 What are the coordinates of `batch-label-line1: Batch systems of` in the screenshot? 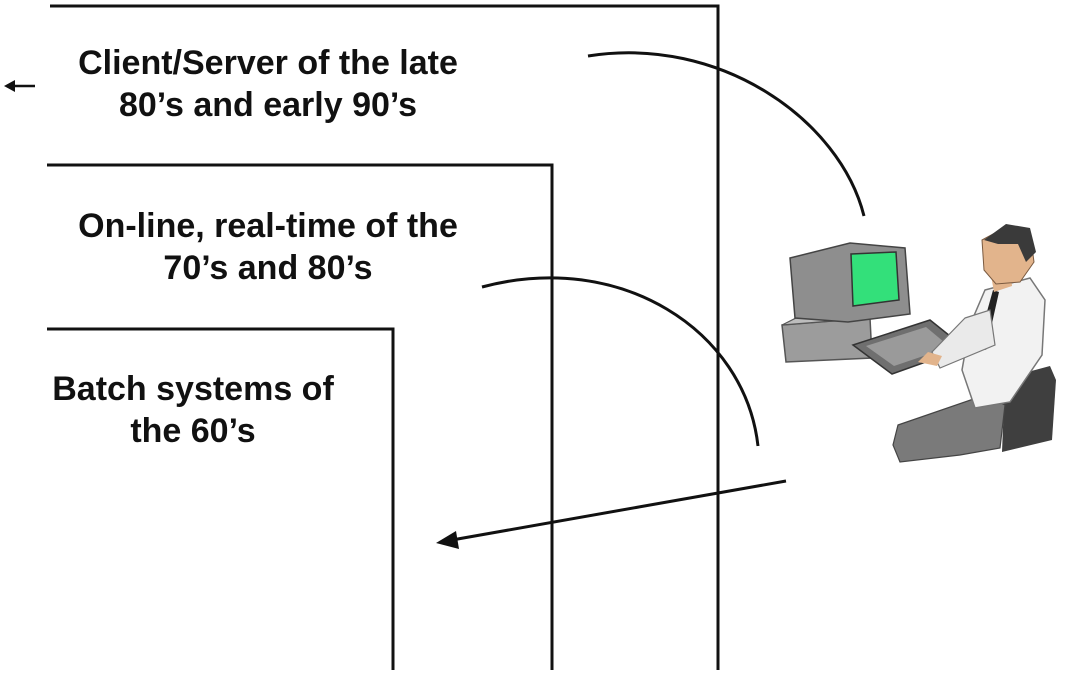 It's located at (193, 389).